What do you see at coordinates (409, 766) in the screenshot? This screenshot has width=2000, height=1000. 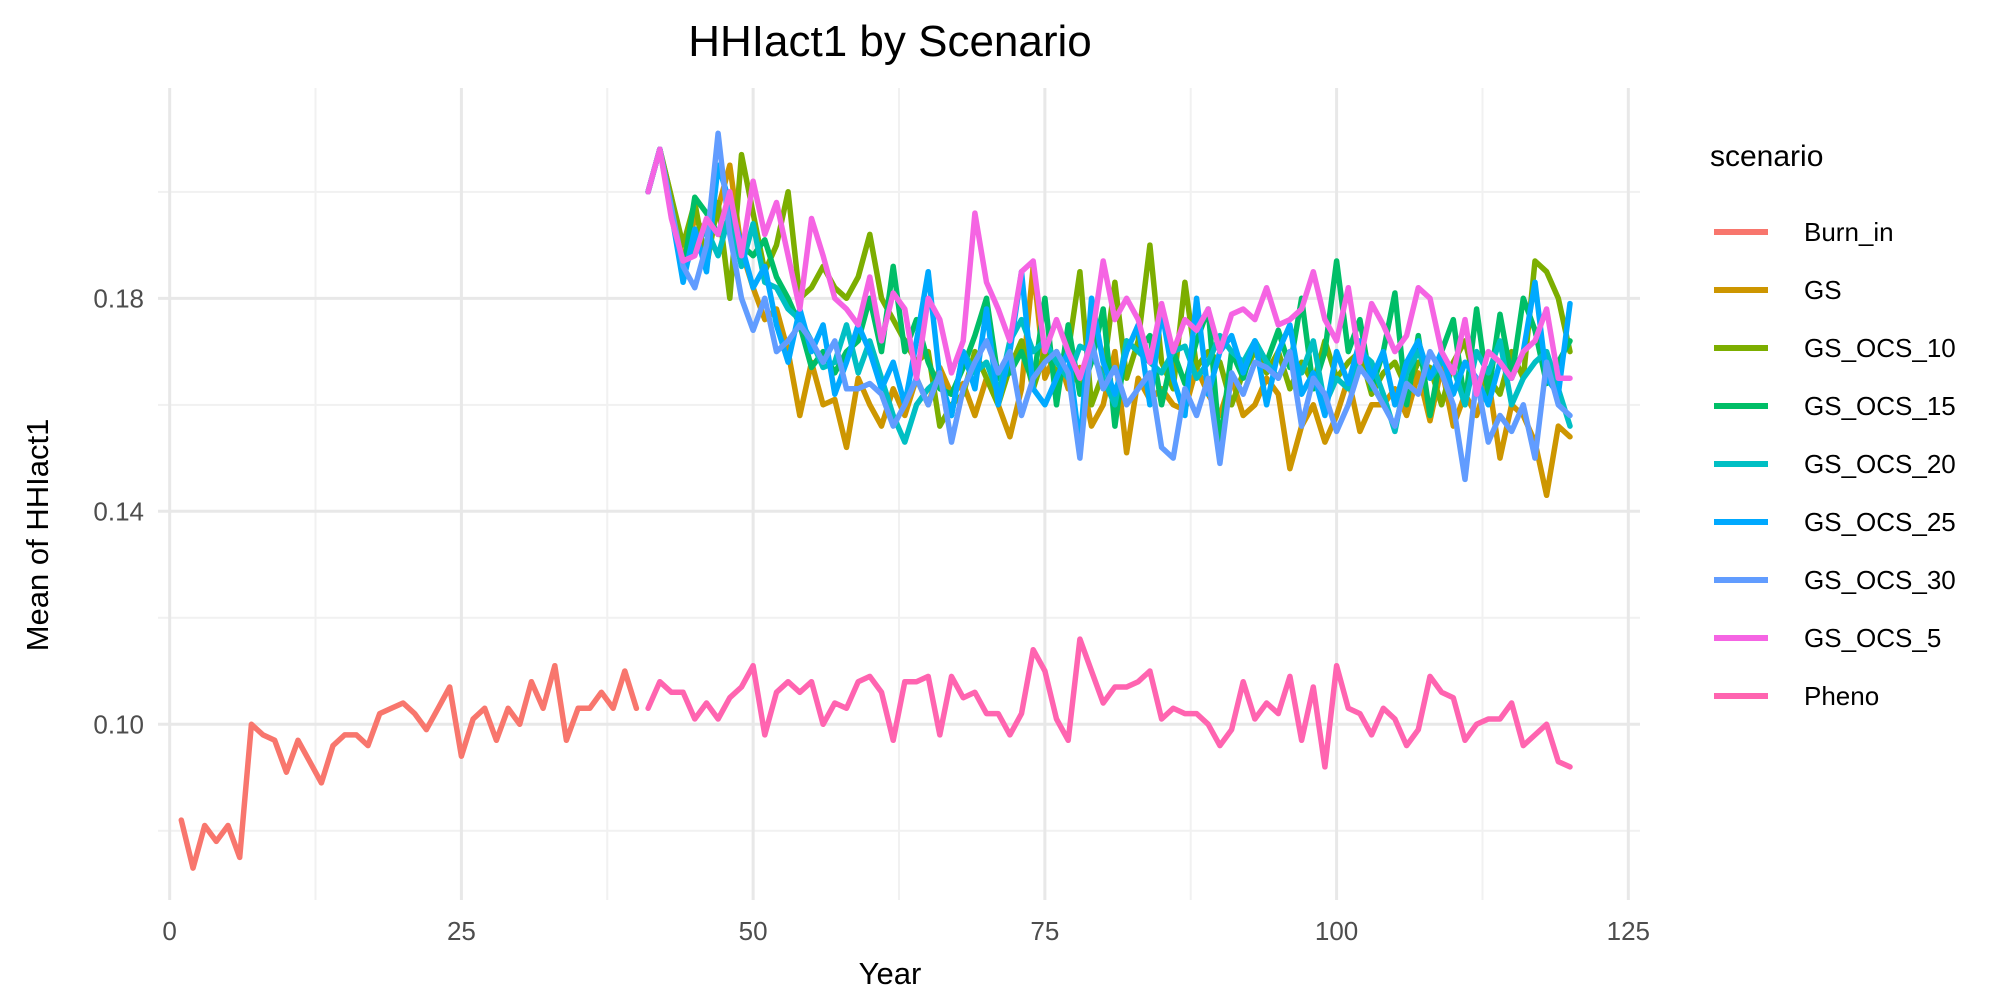 I see `series-line-burn-in` at bounding box center [409, 766].